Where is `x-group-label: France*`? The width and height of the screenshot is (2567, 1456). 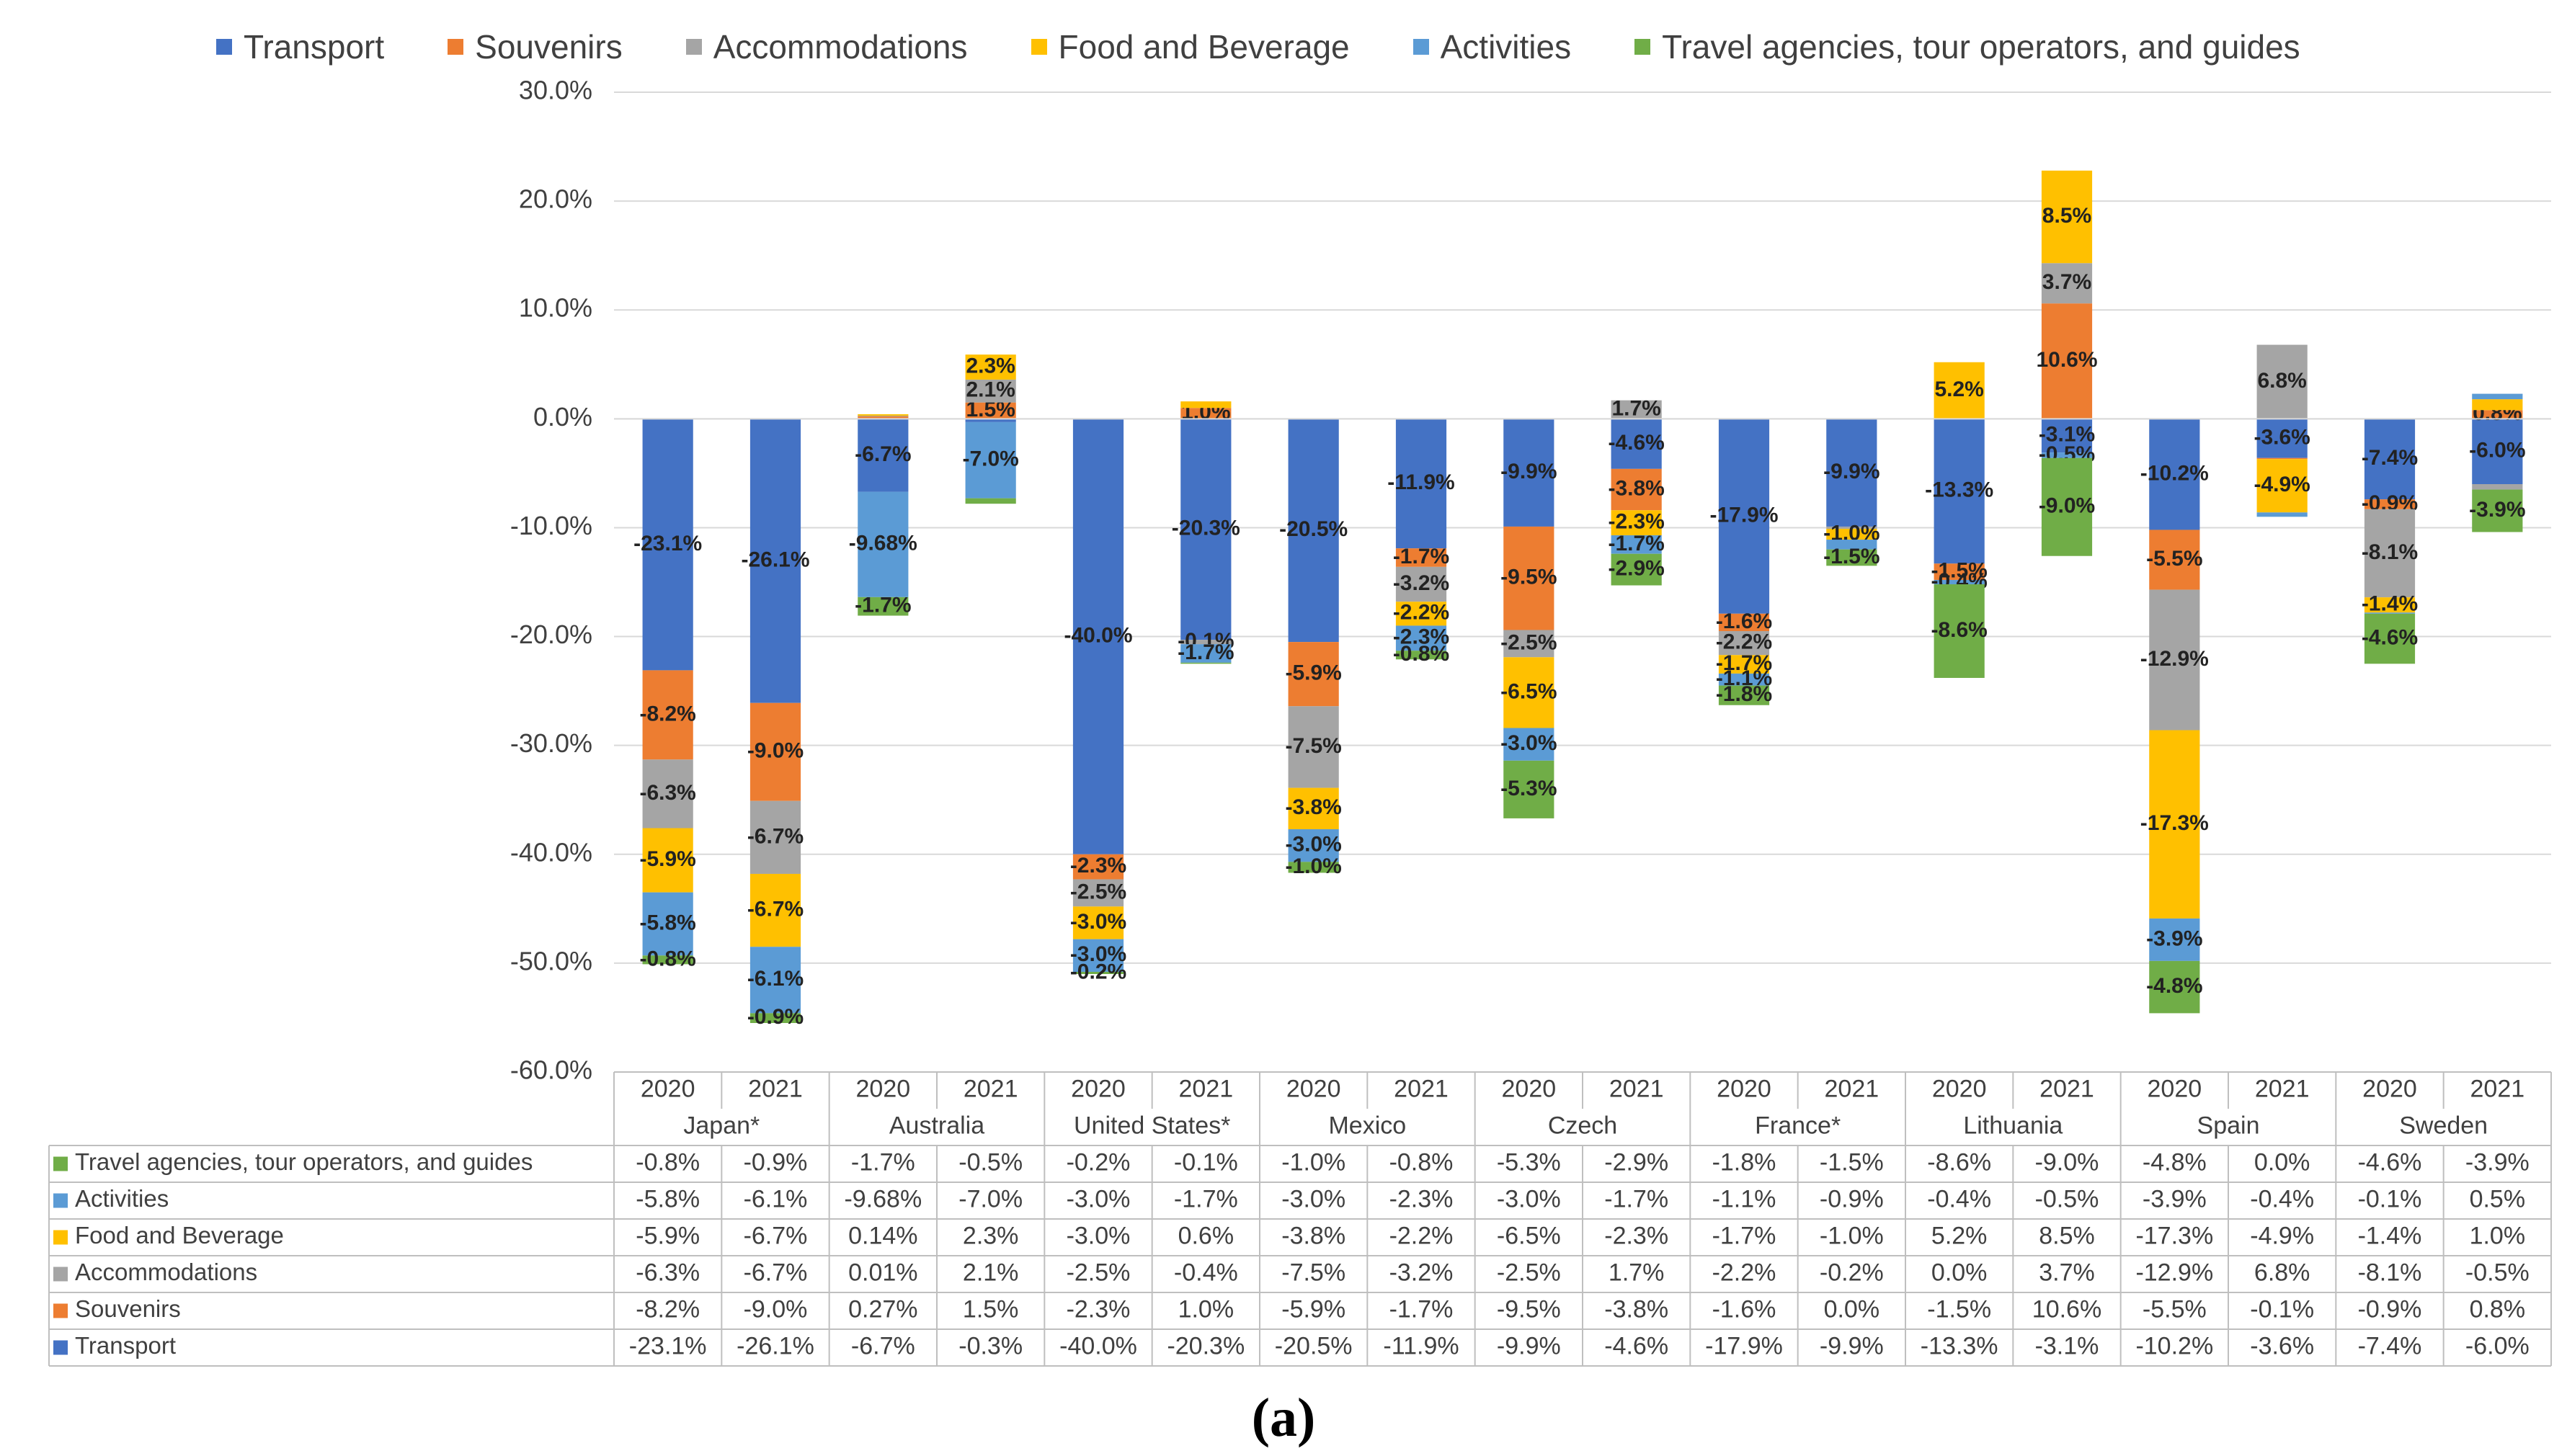
x-group-label: France* is located at coordinates (1798, 1125).